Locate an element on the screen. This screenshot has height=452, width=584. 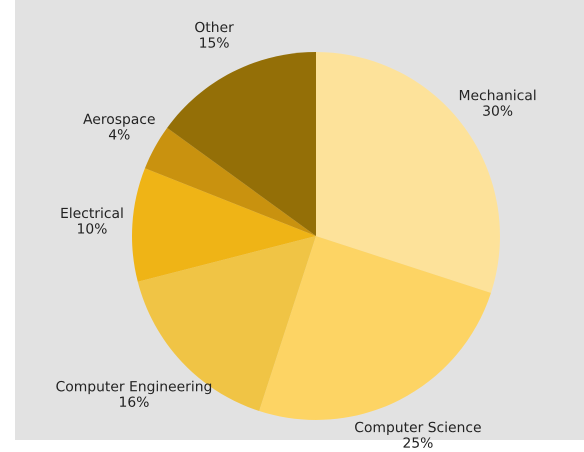
data-label: 25% is located at coordinates (418, 442).